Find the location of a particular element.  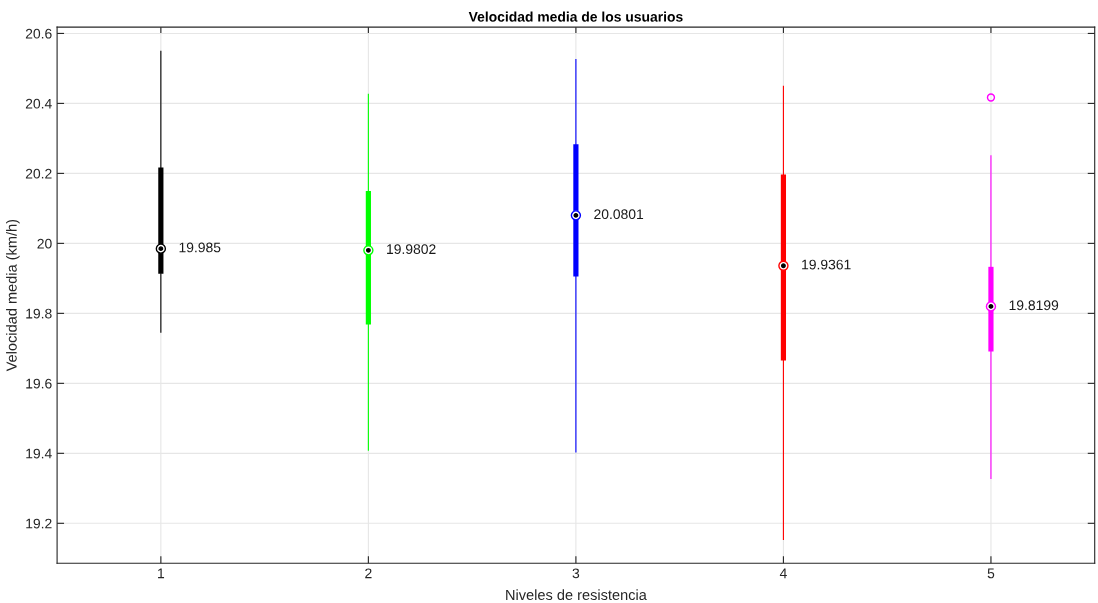

annotation: 19.9361 is located at coordinates (826, 264).